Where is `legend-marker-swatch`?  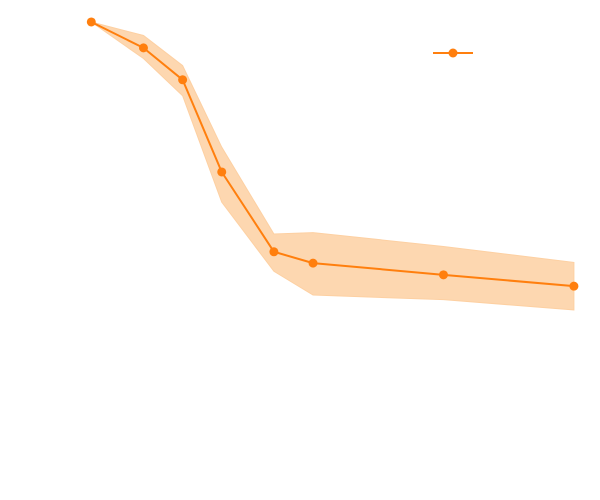
legend-marker-swatch is located at coordinates (453, 53).